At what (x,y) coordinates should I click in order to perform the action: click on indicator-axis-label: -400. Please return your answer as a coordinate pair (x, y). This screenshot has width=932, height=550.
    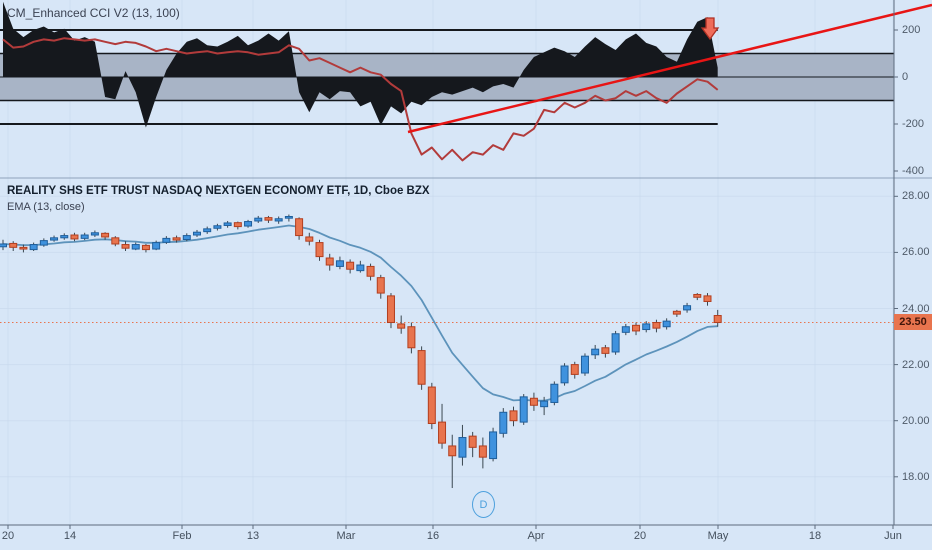
    Looking at the image, I should click on (913, 171).